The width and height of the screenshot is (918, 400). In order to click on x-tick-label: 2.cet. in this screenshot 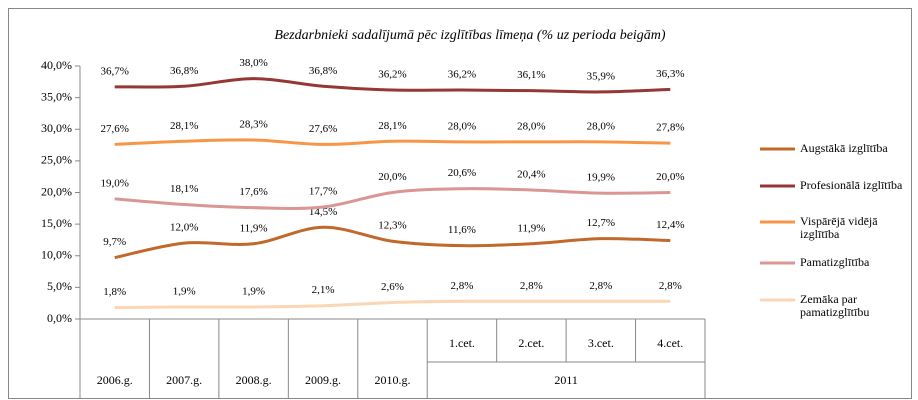, I will do `click(531, 343)`.